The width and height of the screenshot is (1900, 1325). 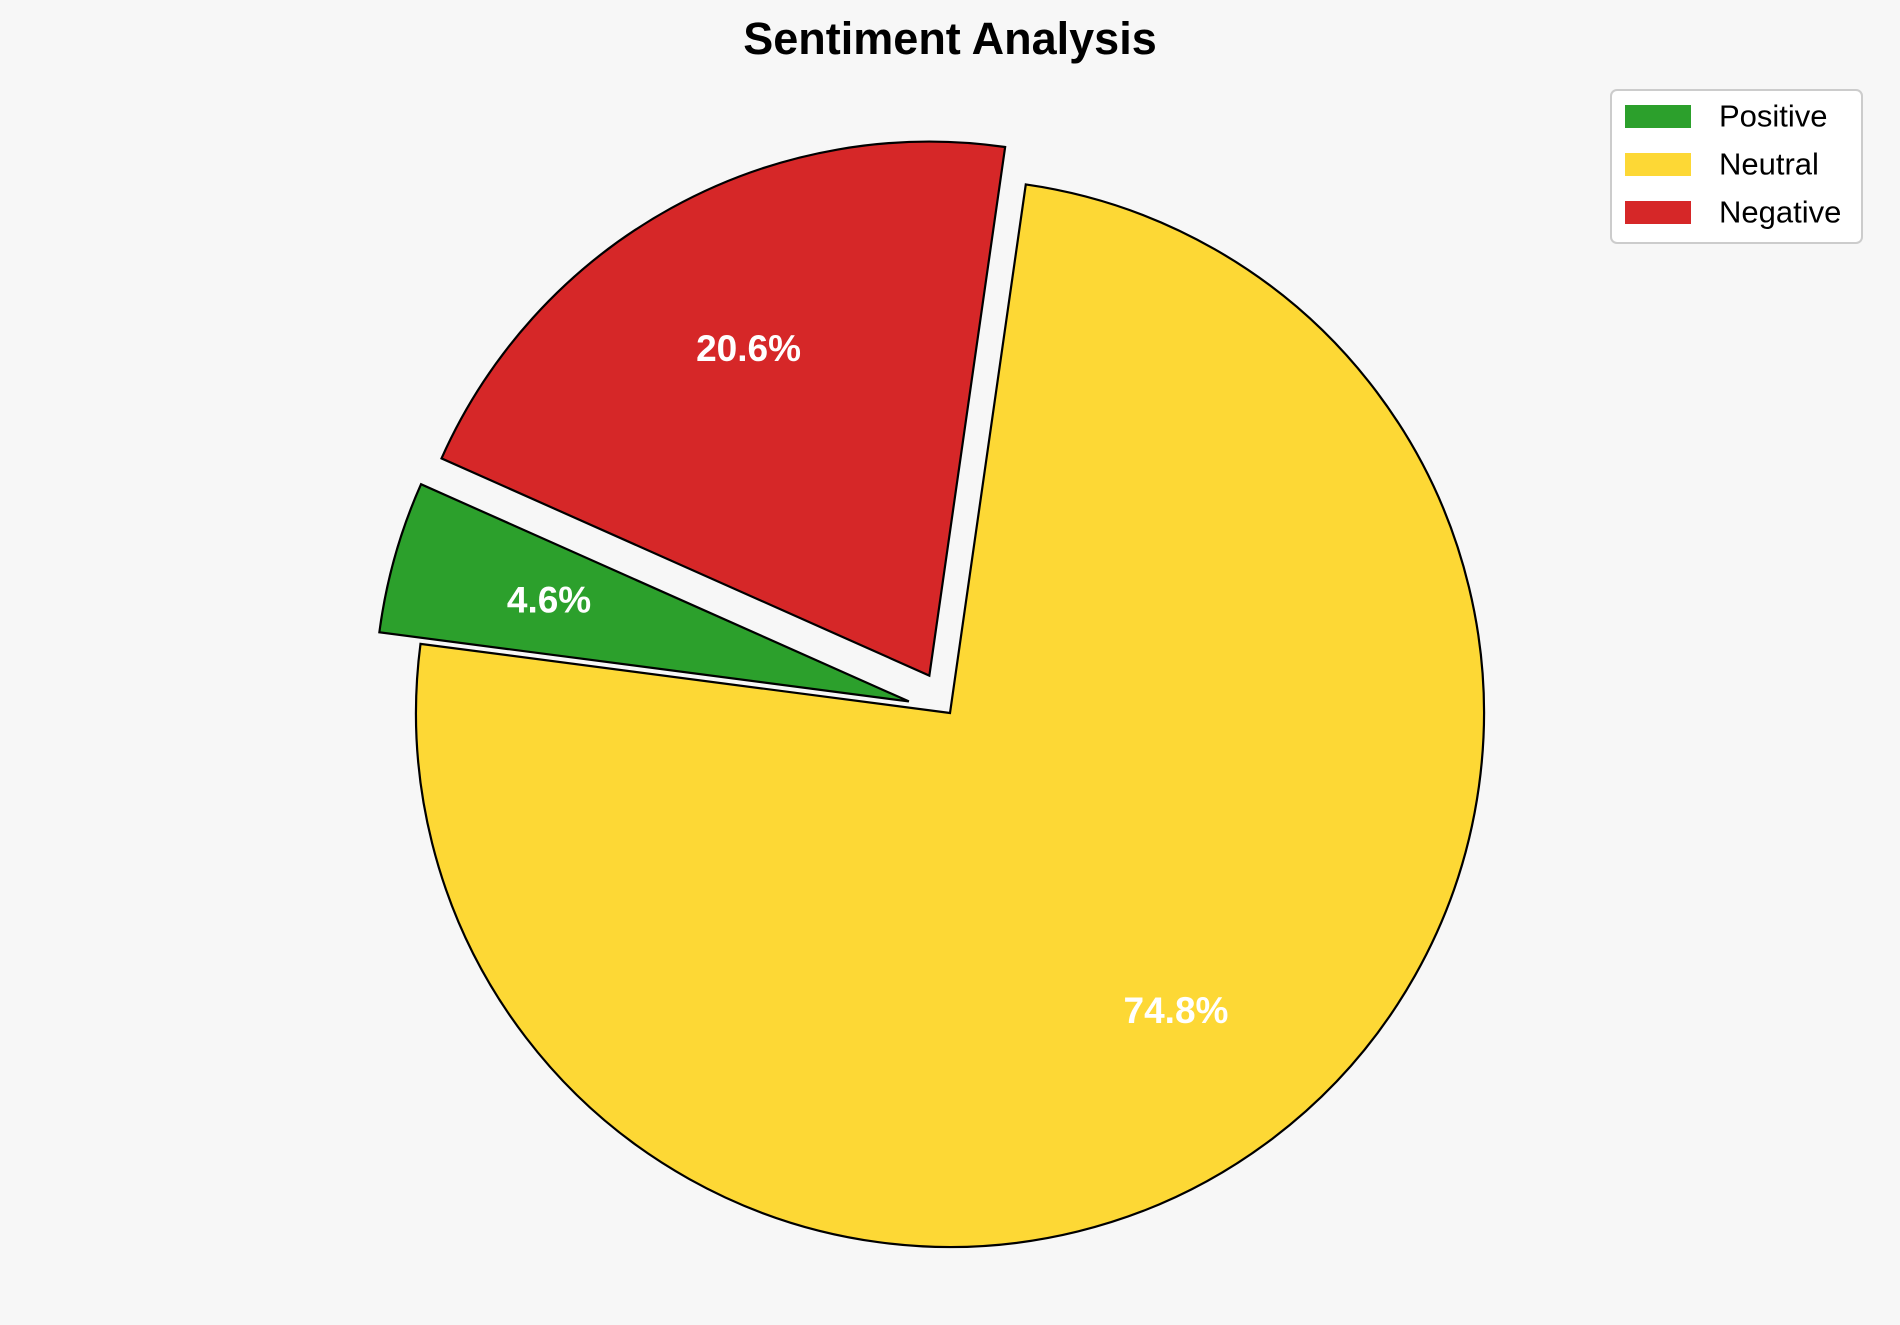 What do you see at coordinates (949, 38) in the screenshot?
I see `chart-title: Sentiment Analysis` at bounding box center [949, 38].